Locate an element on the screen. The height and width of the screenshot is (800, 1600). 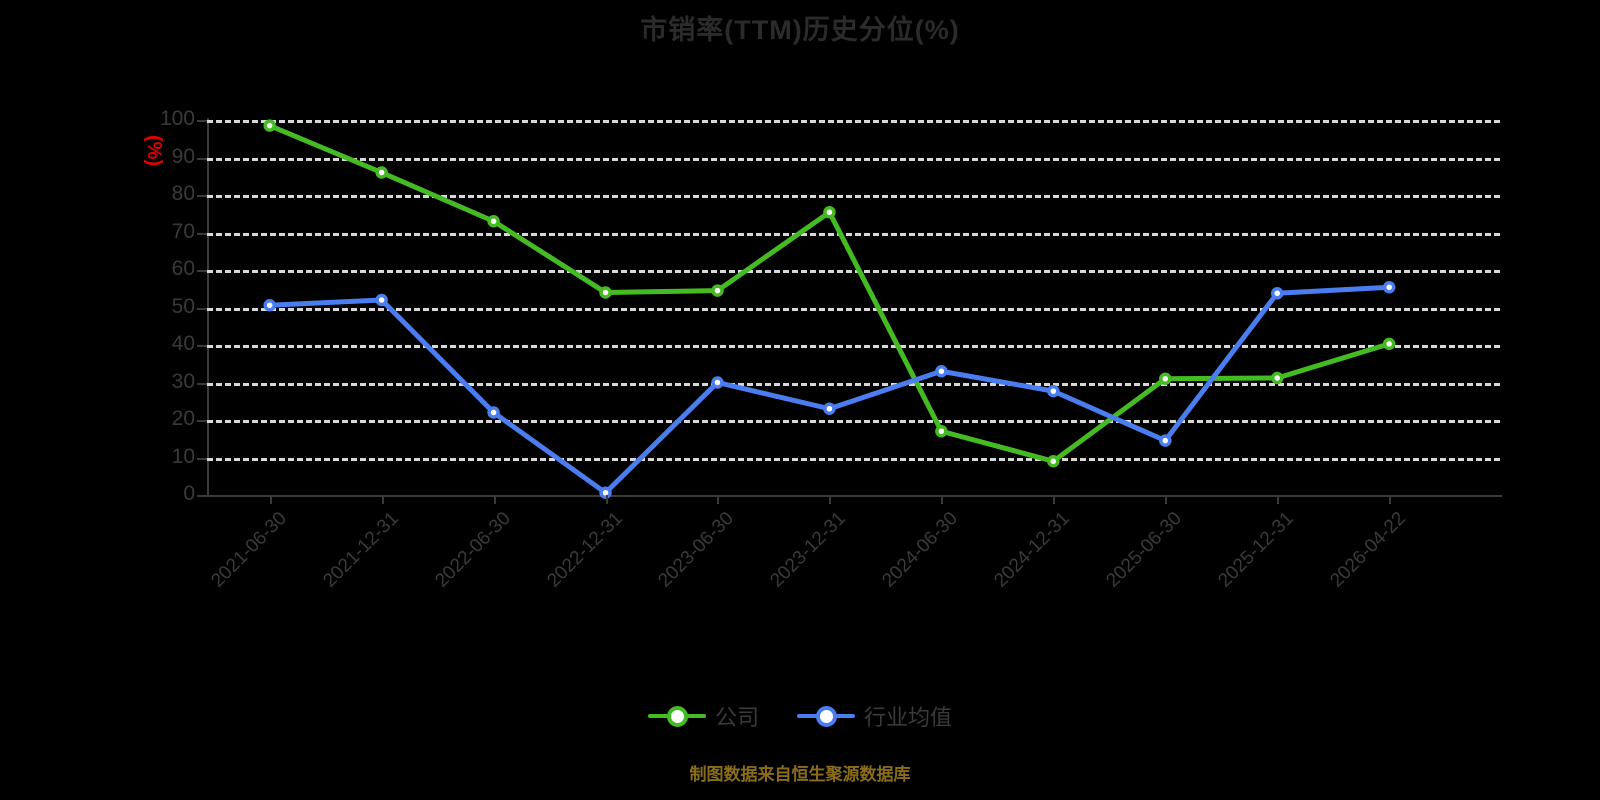
x-axis-tick-label: 2023-12-31 is located at coordinates (808, 550).